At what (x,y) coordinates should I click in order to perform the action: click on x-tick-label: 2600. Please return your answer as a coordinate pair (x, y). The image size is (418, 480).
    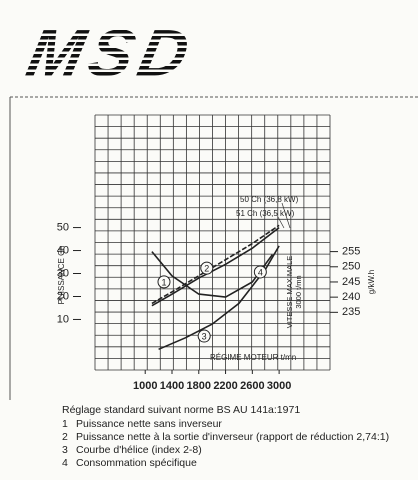
    Looking at the image, I should click on (252, 386).